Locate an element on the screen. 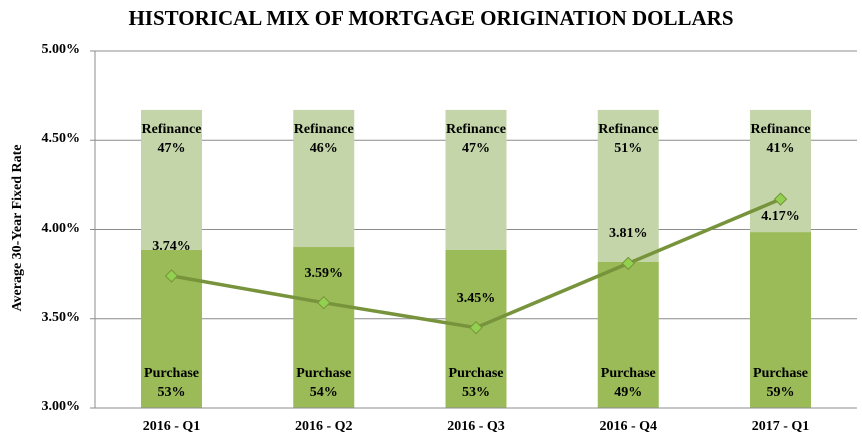  purchase-label: Purchase 59% is located at coordinates (780, 383).